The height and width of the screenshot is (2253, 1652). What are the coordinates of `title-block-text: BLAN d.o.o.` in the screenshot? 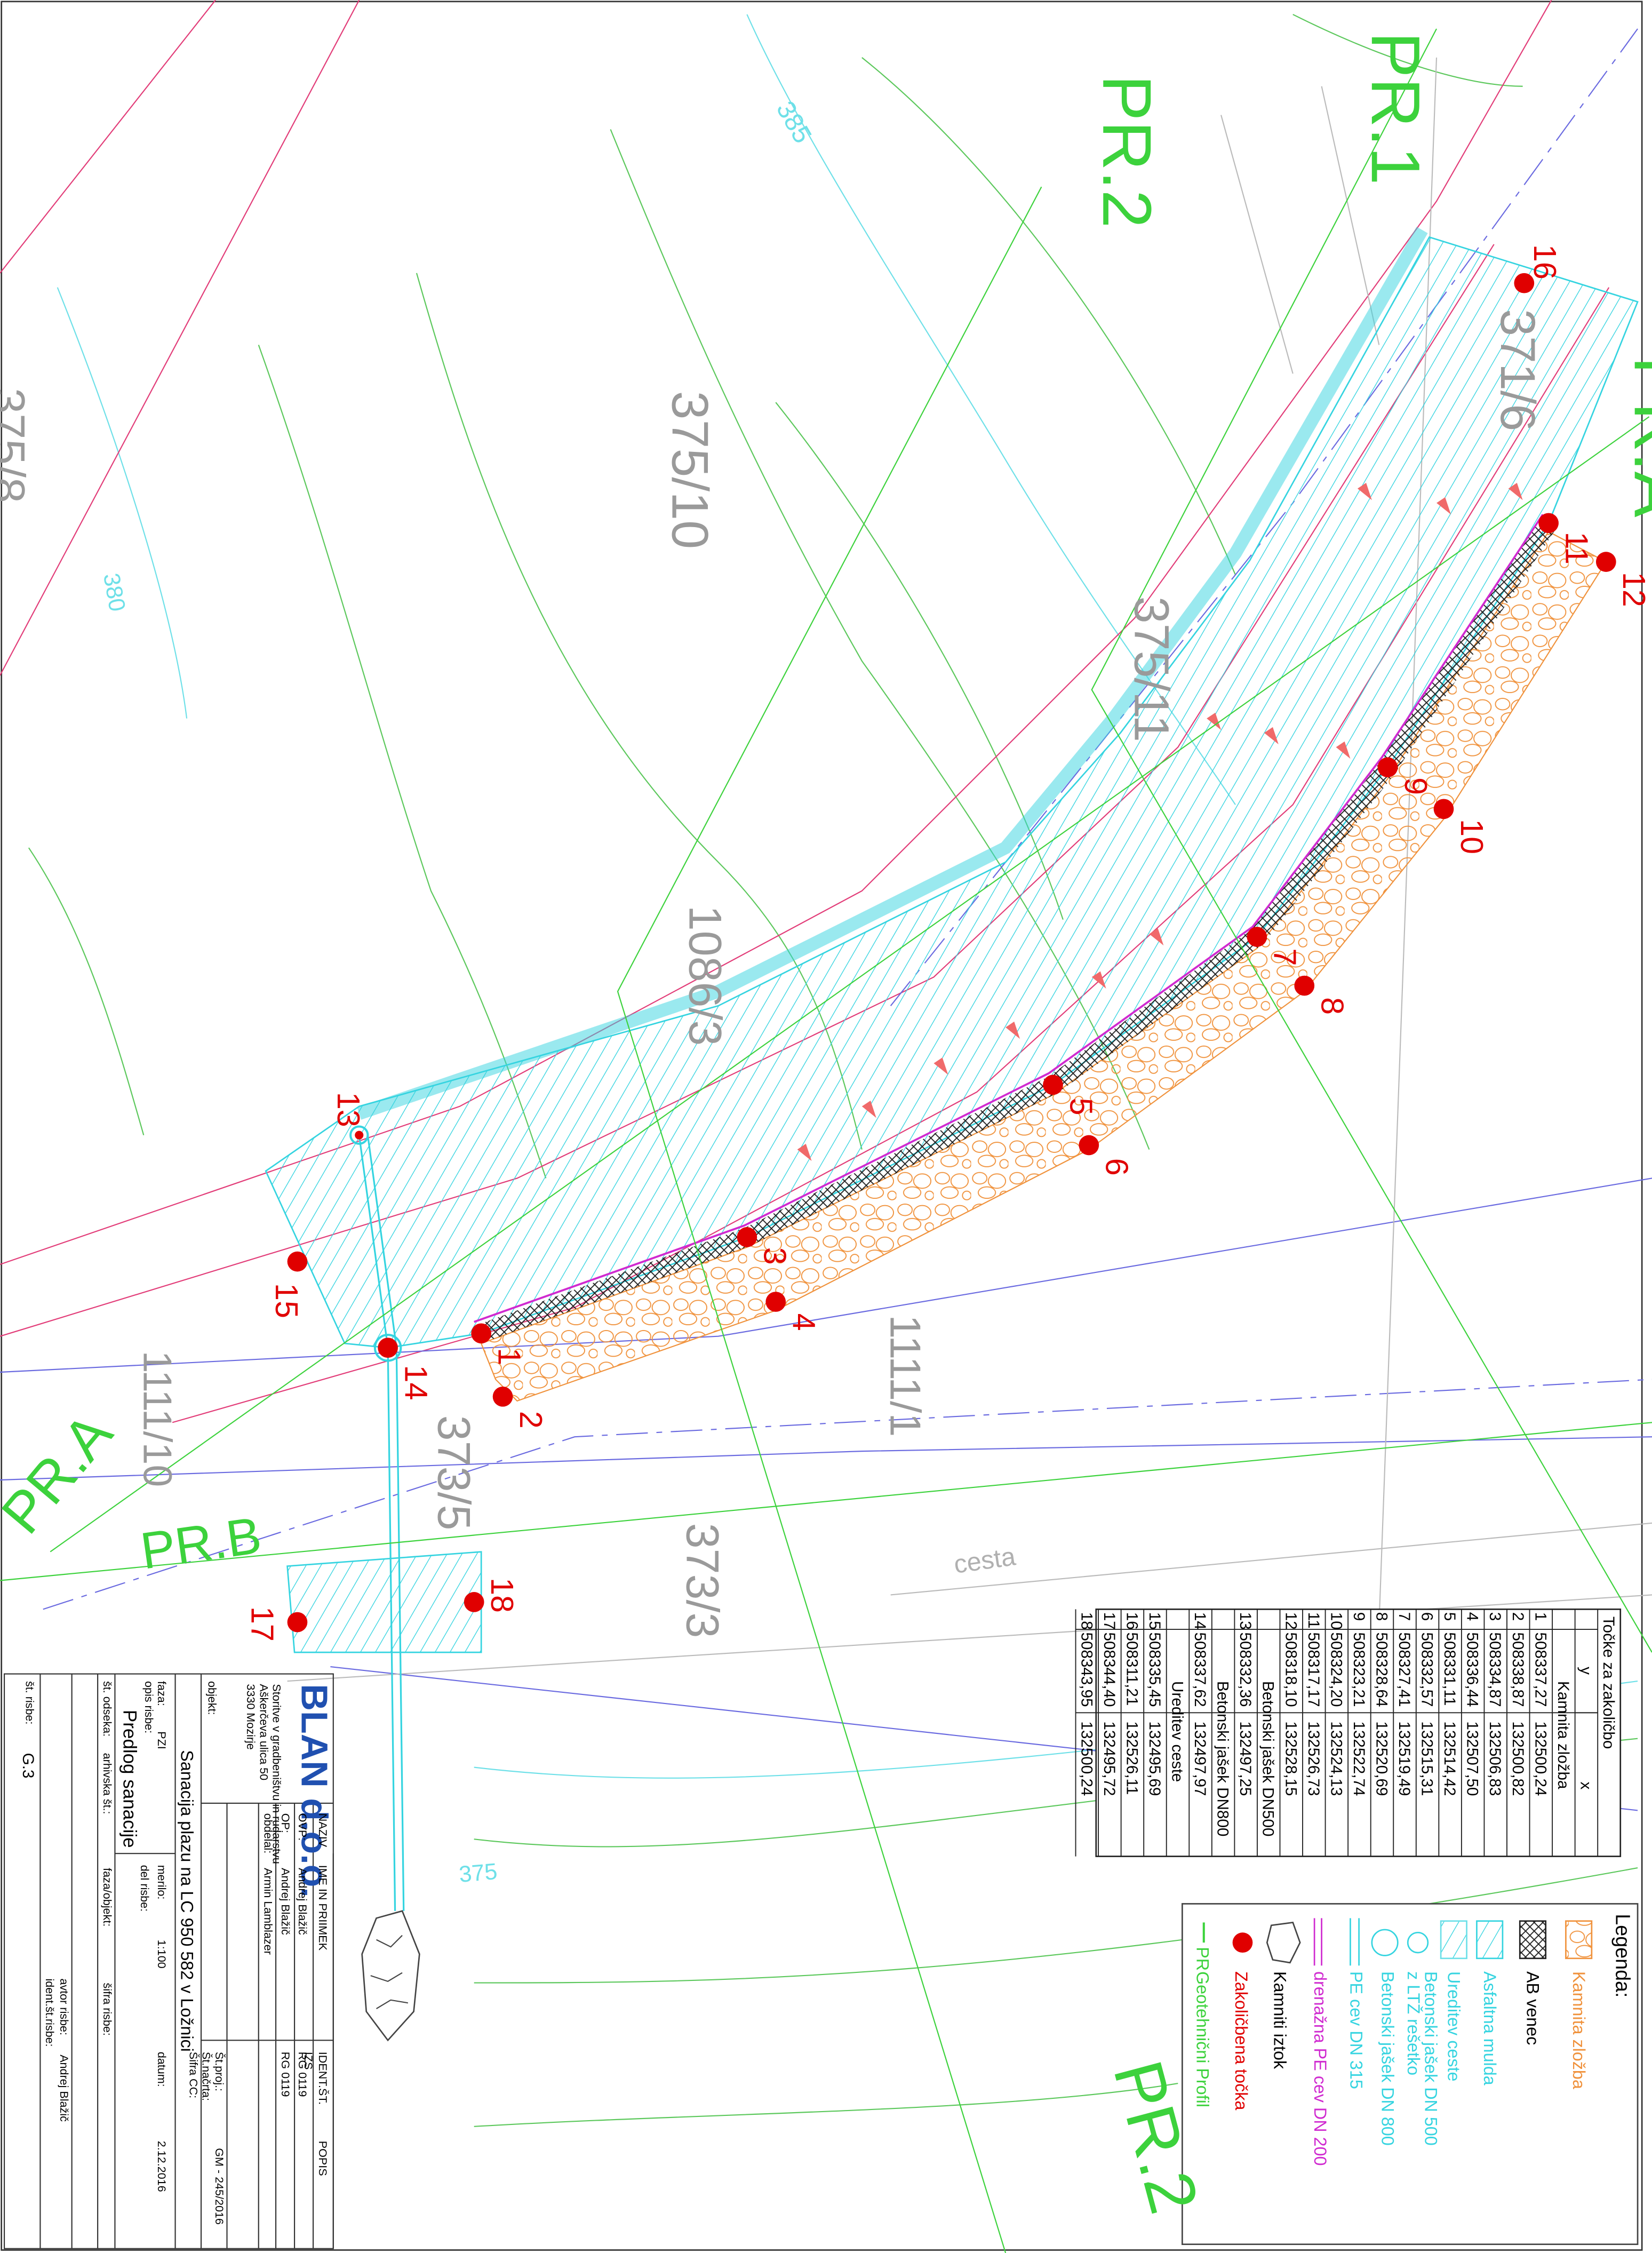 It's located at (315, 1790).